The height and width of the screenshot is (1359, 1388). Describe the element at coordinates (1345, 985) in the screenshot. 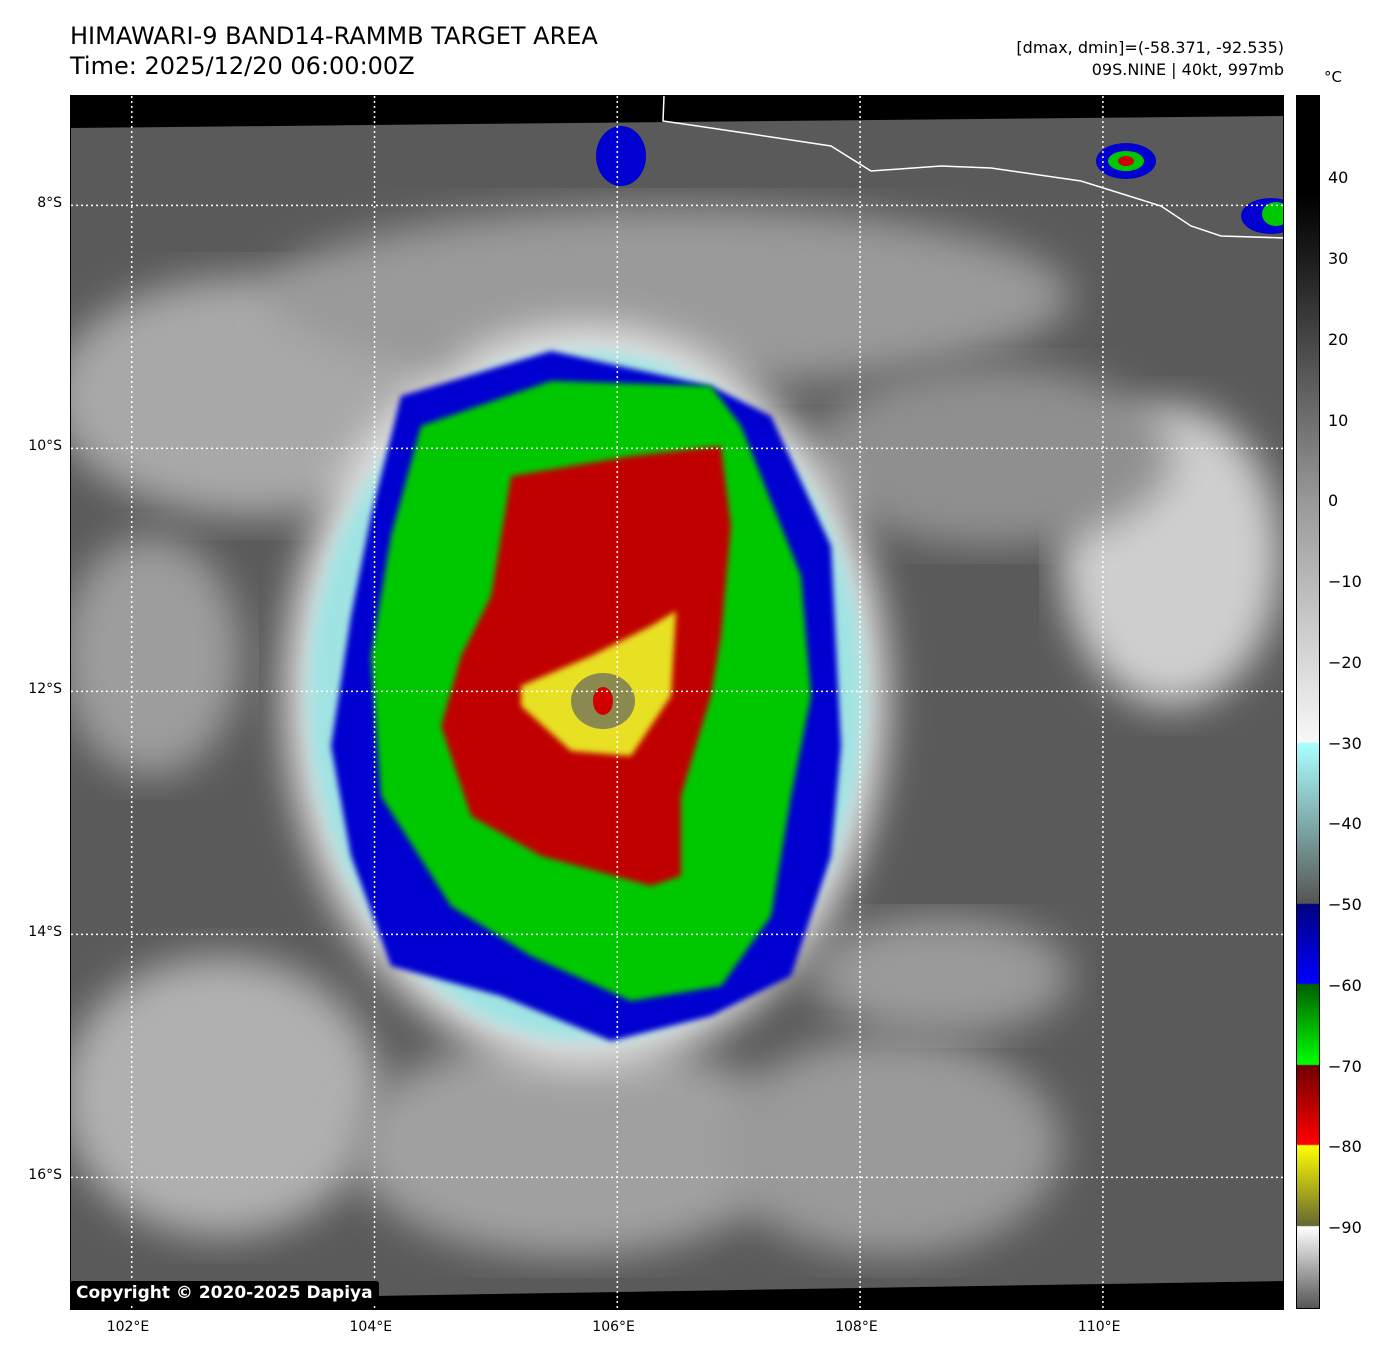

I see `colorbar-tick-label: −60` at that location.